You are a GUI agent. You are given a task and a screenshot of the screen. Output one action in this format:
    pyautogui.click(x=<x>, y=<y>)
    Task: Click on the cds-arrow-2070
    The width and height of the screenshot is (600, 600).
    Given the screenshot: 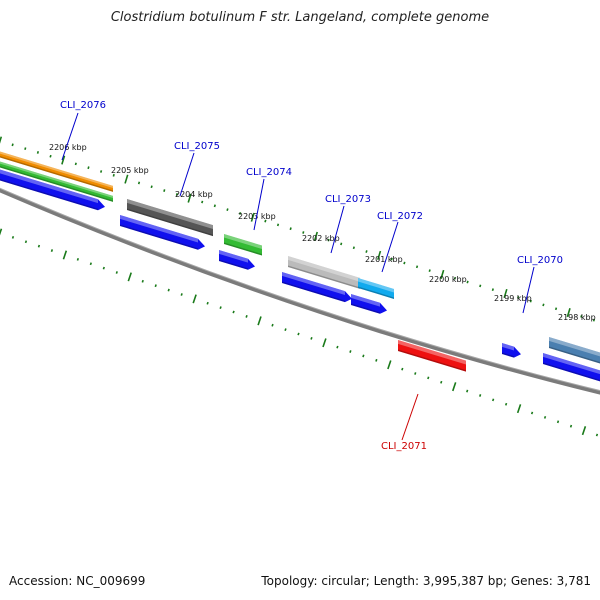 What is the action you would take?
    pyautogui.click(x=511, y=351)
    